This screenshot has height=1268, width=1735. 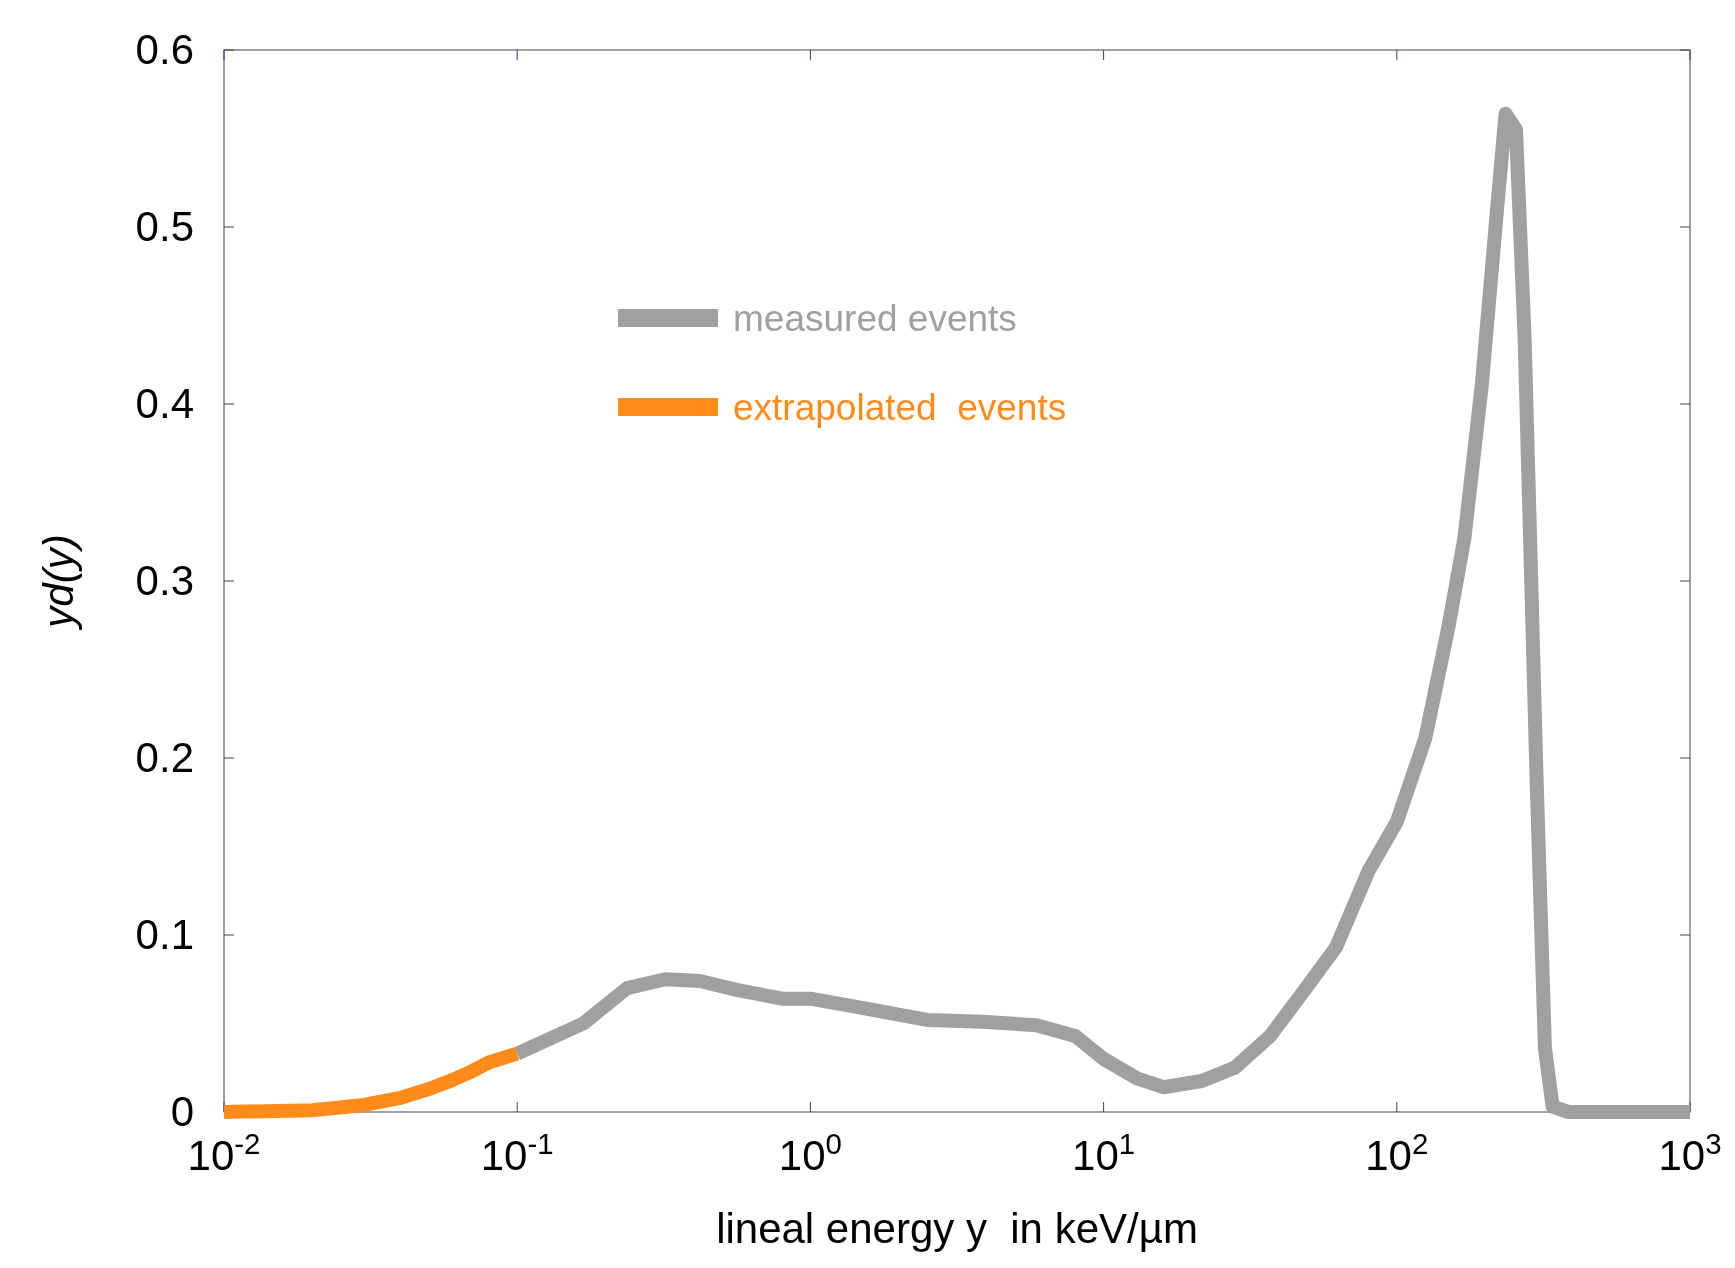 I want to click on y-tick-label: 0.2, so click(x=164, y=757).